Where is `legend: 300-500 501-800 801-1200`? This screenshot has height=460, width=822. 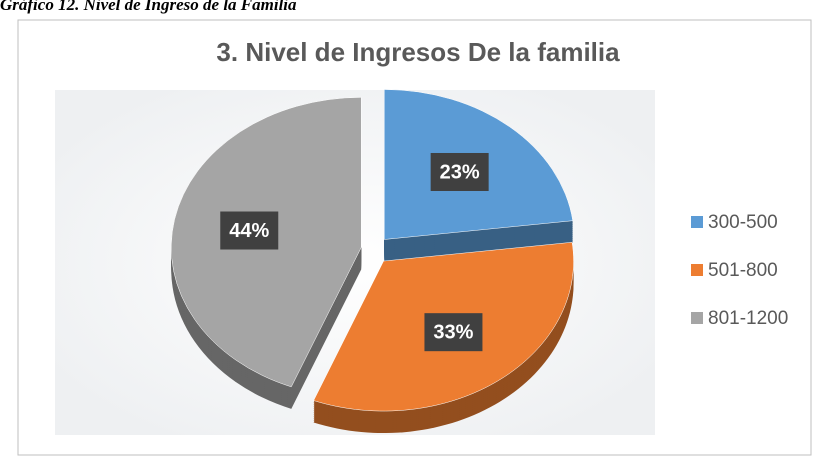
legend: 300-500 501-800 801-1200 is located at coordinates (739, 270).